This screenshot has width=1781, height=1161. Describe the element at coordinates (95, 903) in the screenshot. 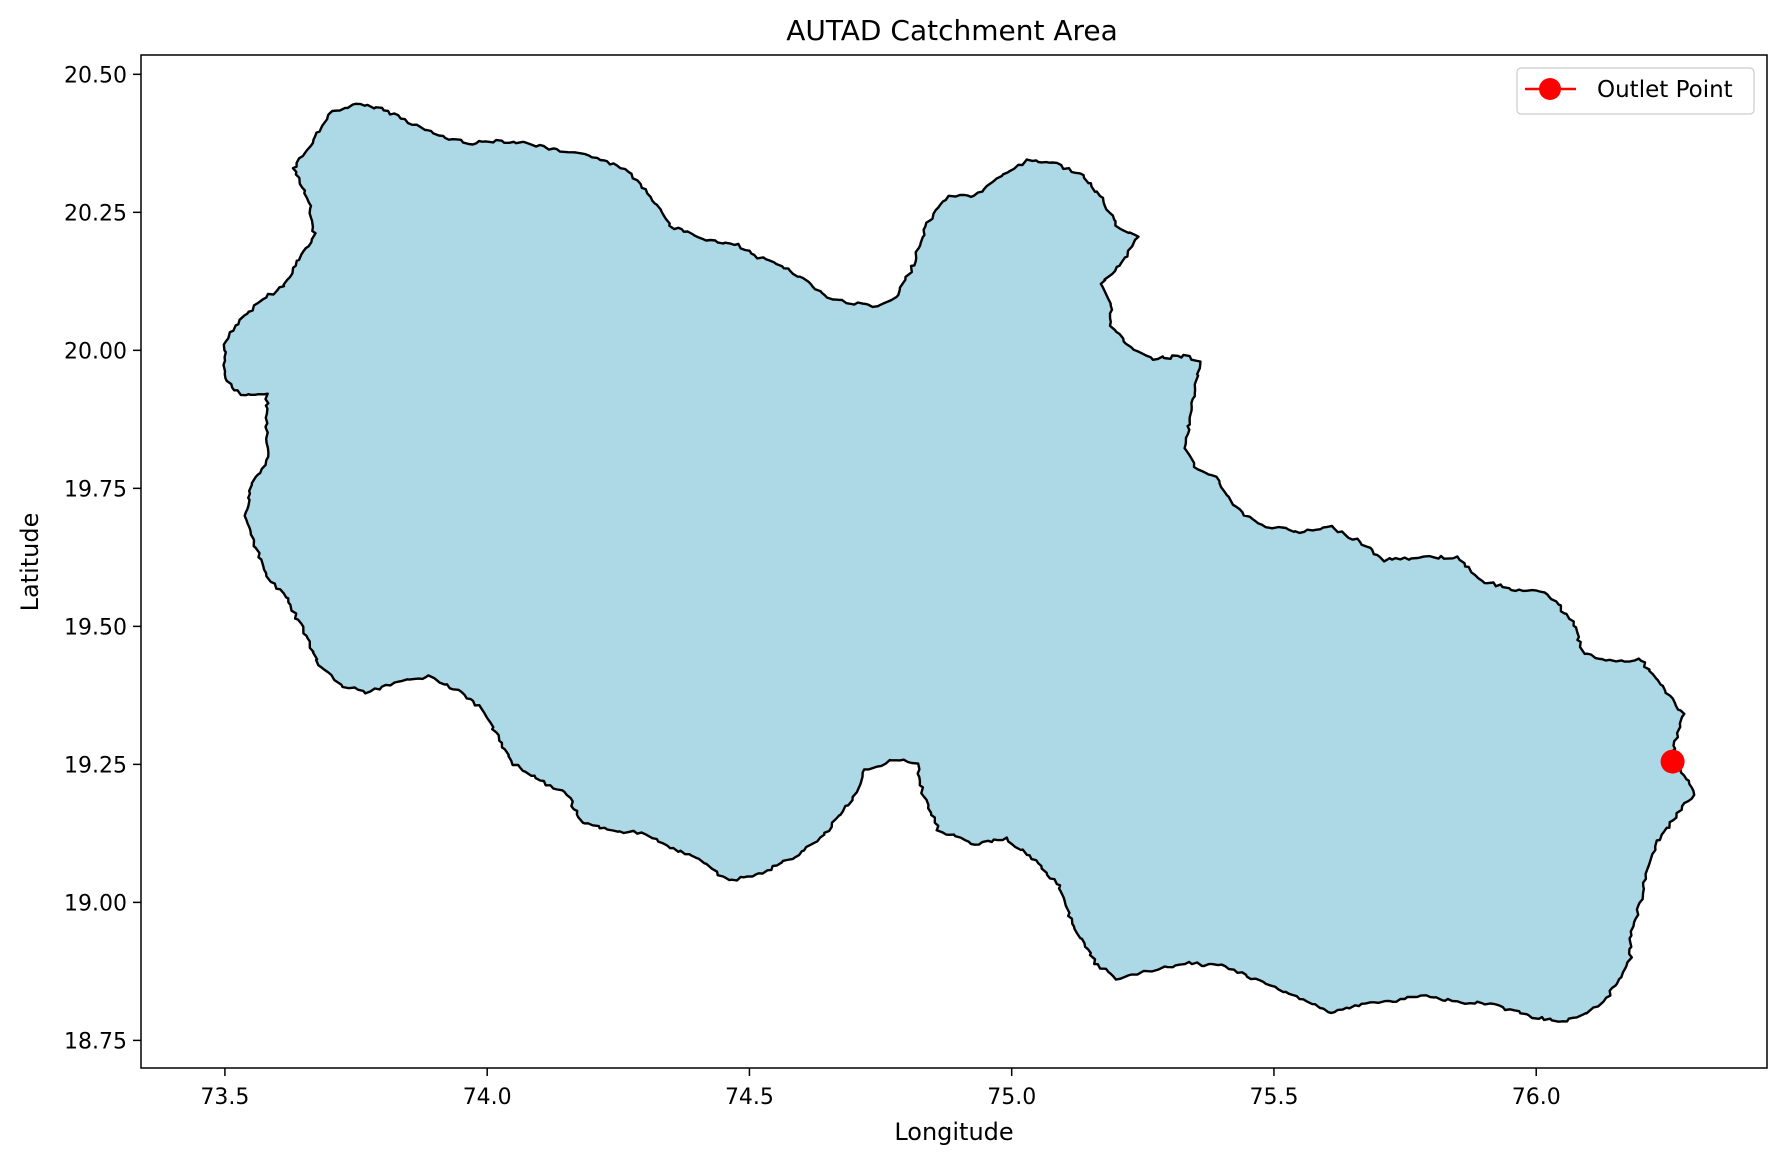

I see `y-tick-label: 19.00` at that location.